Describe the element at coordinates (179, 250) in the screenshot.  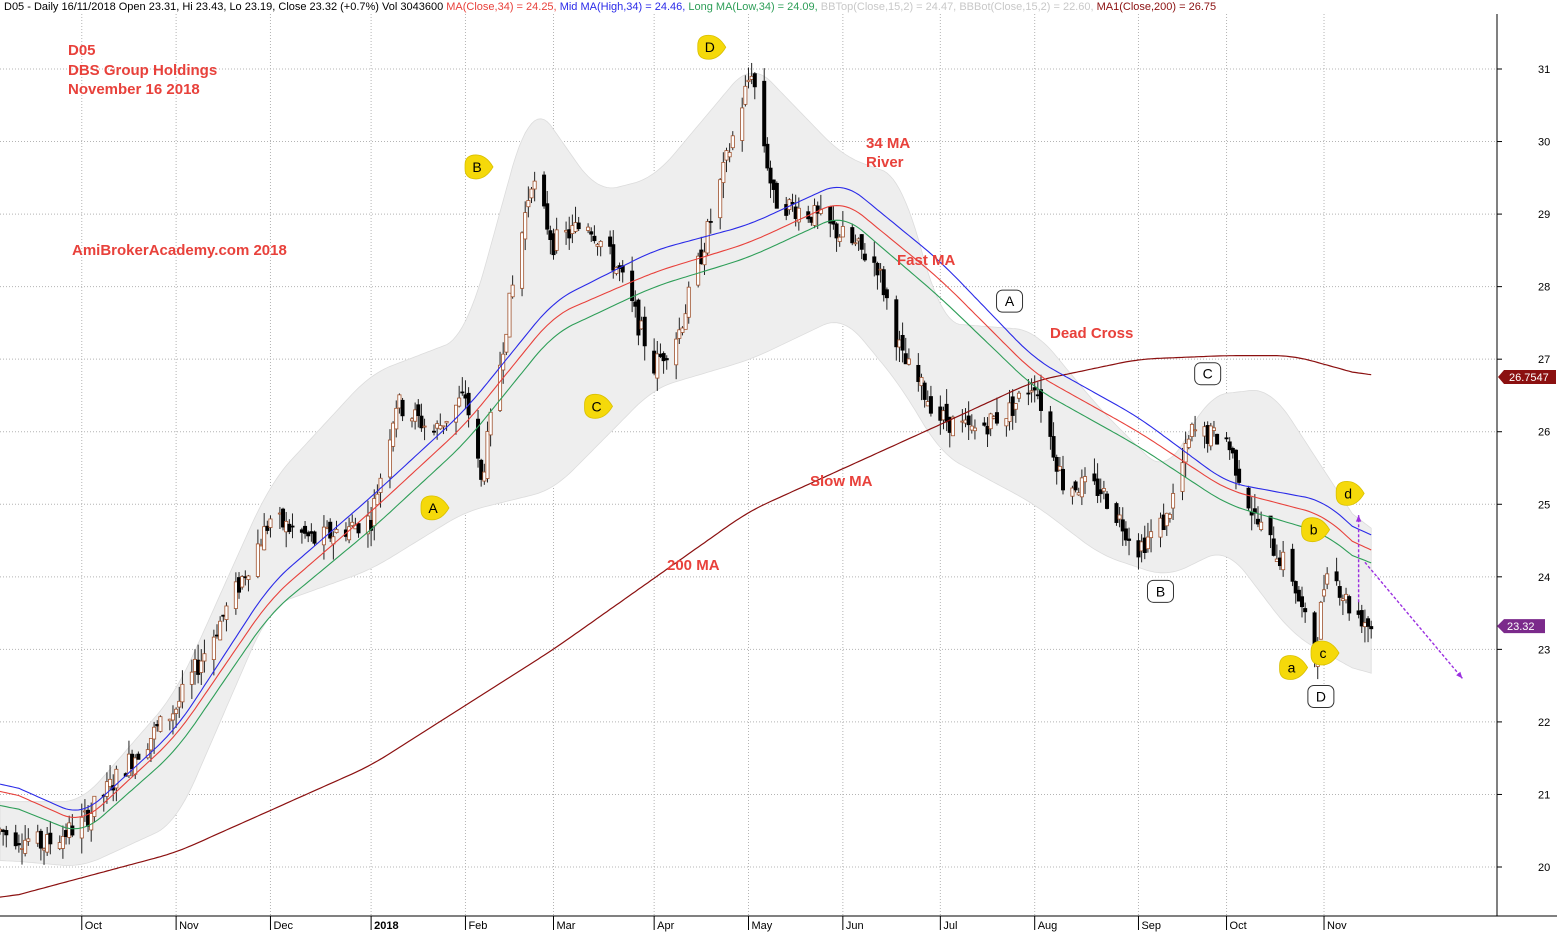
I see `website-label: AmiBrokerAcademy.com 2018` at that location.